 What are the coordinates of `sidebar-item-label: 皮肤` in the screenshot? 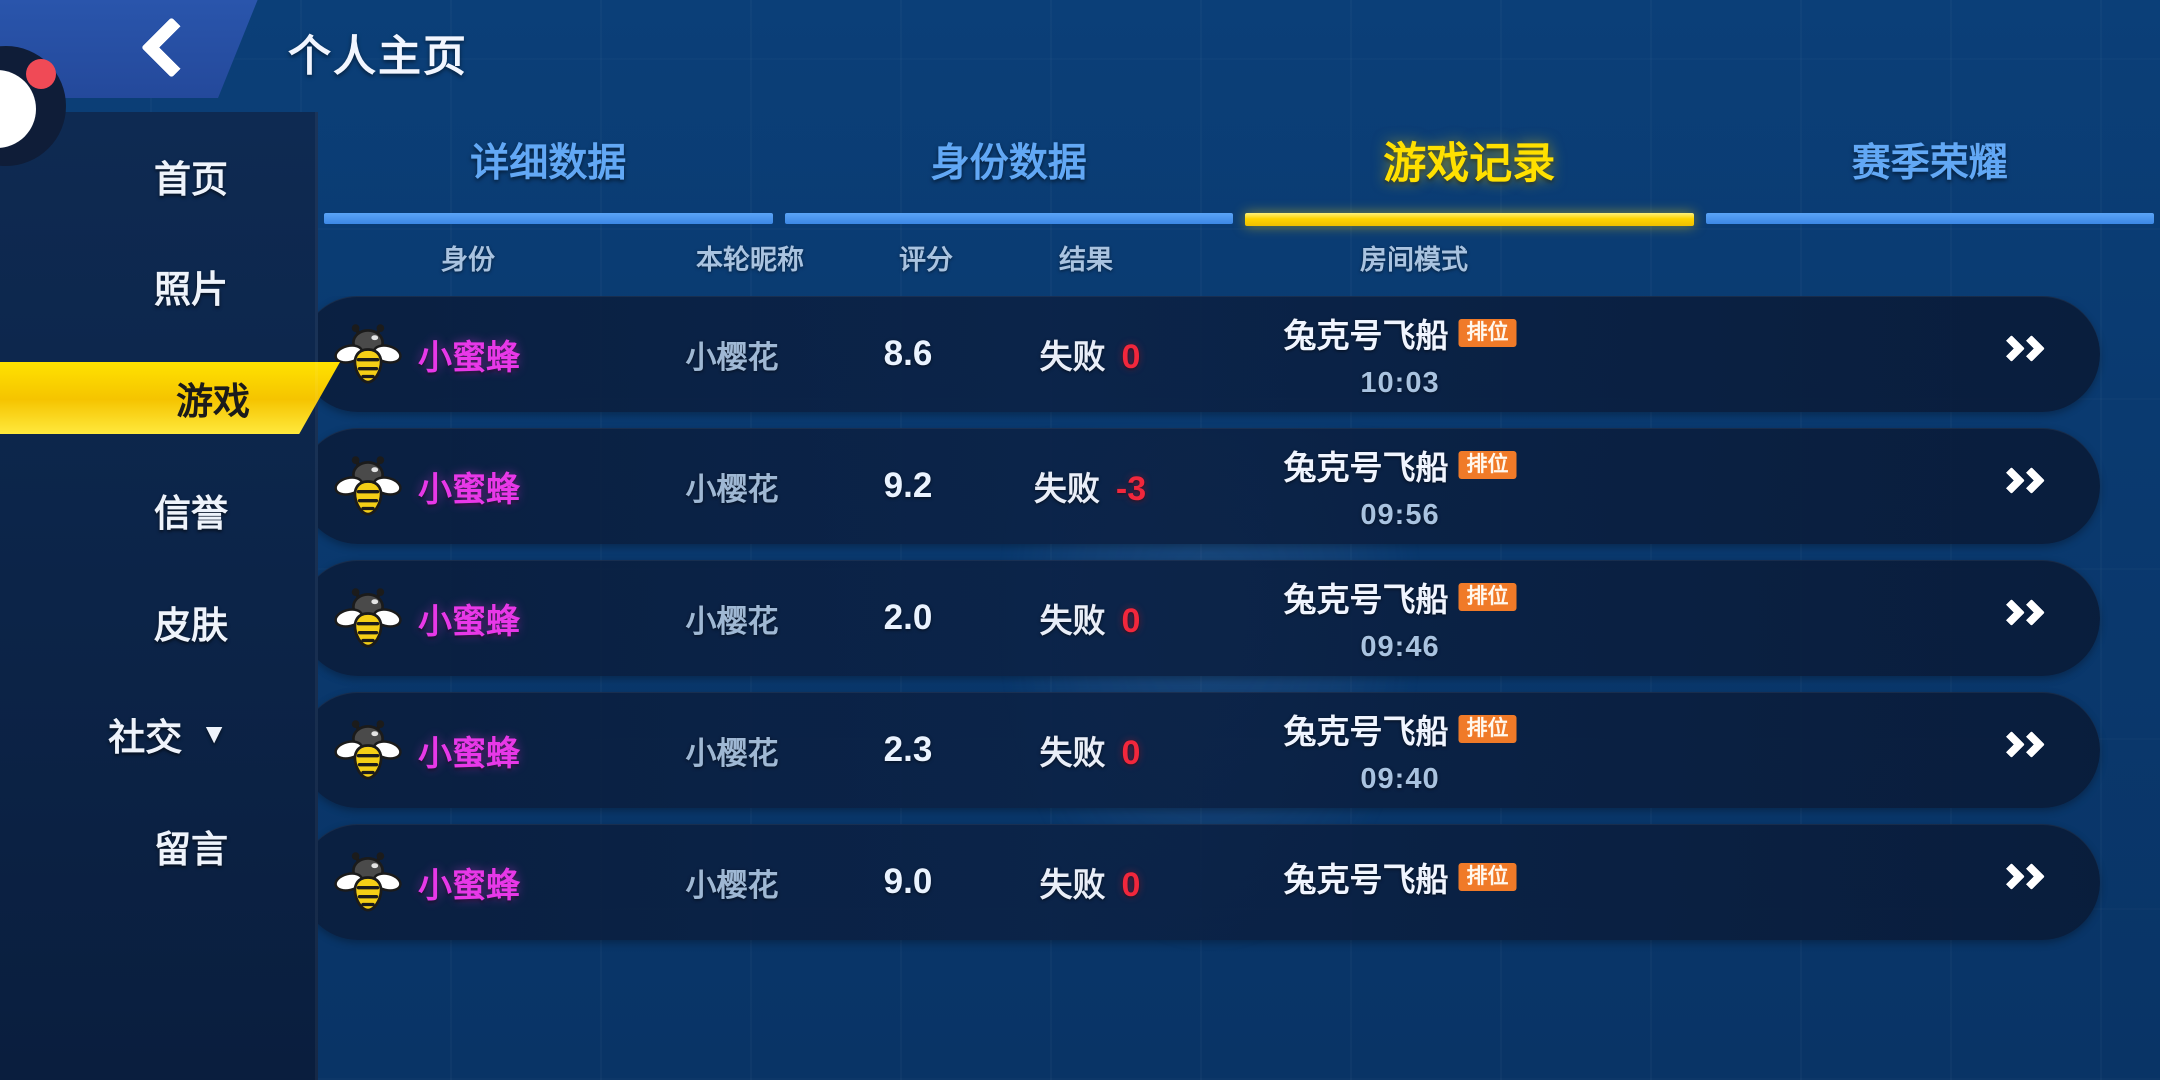 It's located at (191, 625).